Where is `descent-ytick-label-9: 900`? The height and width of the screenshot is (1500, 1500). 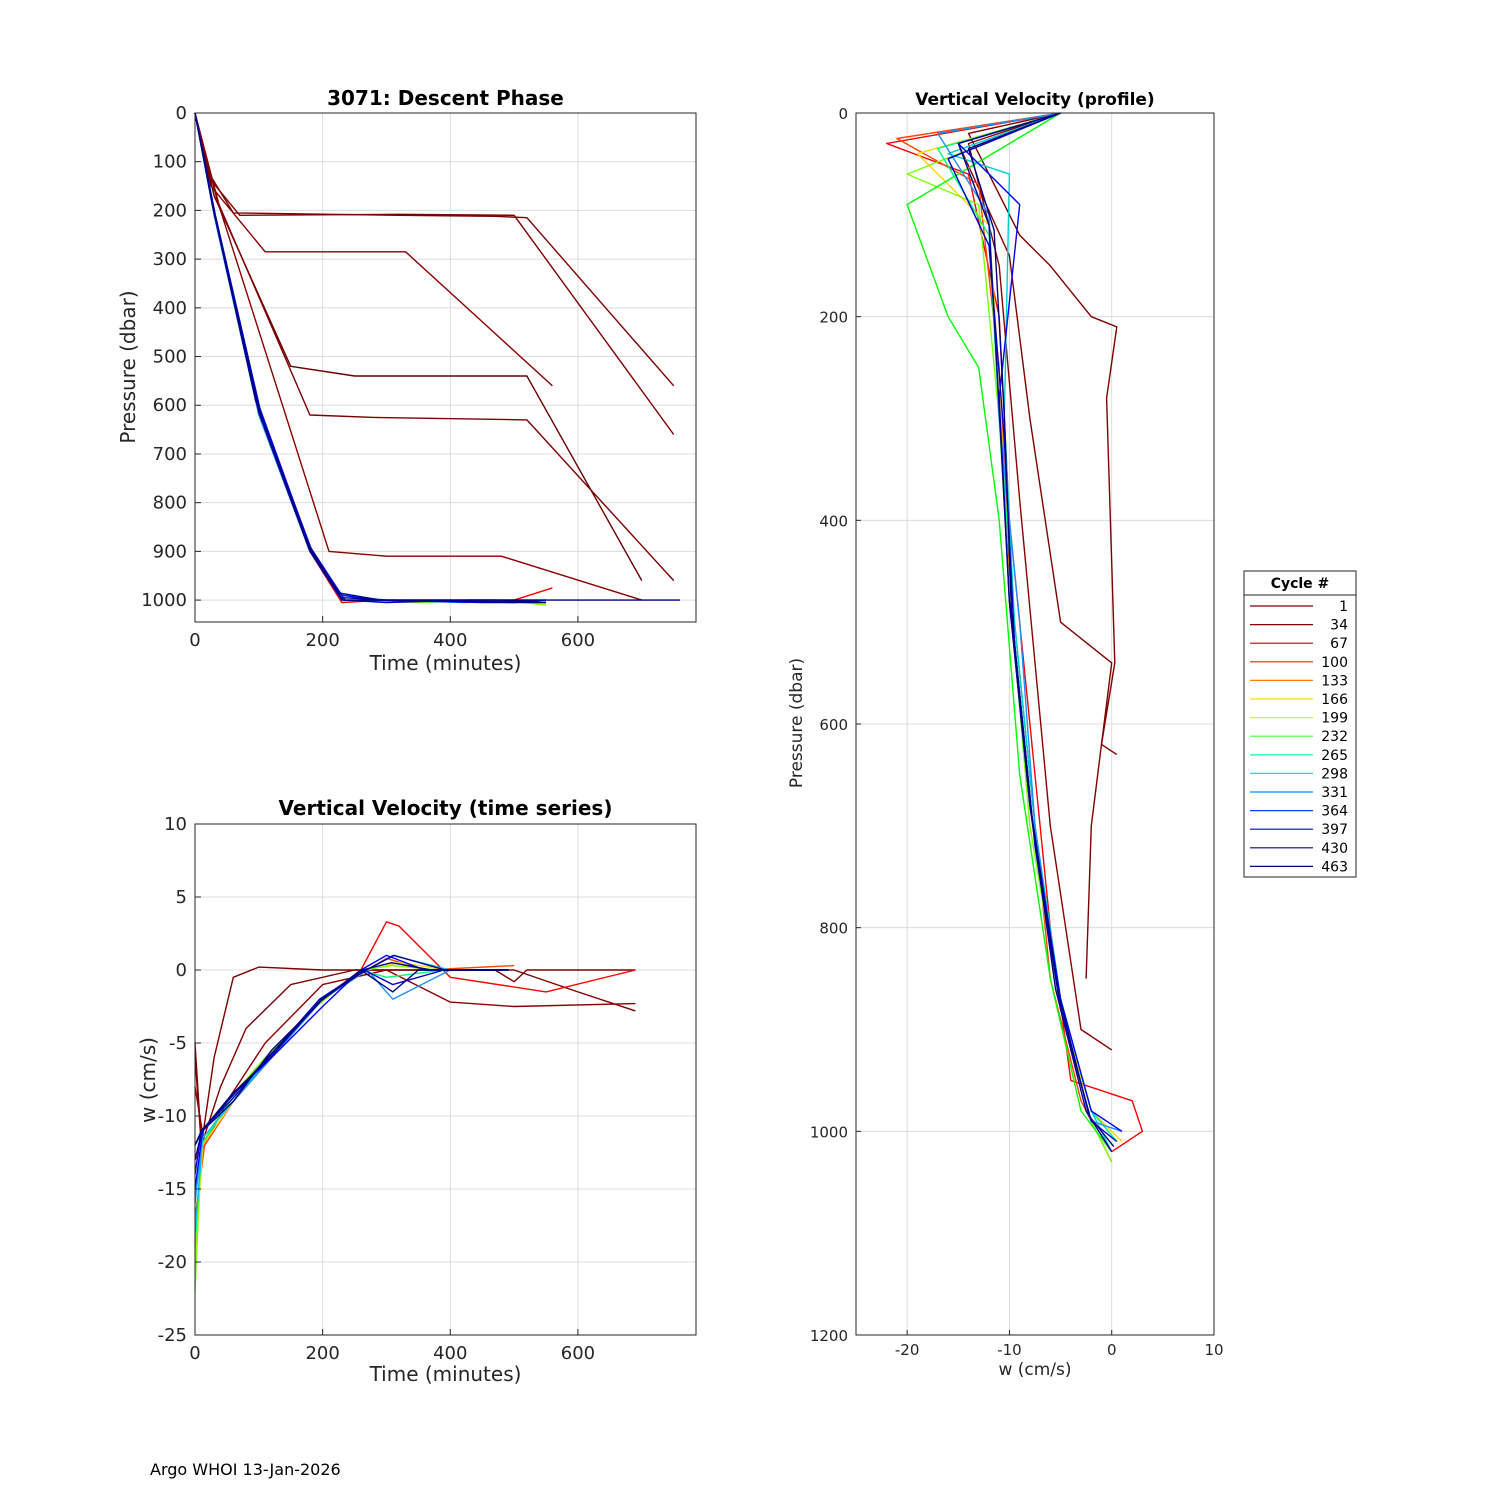 descent-ytick-label-9: 900 is located at coordinates (170, 551).